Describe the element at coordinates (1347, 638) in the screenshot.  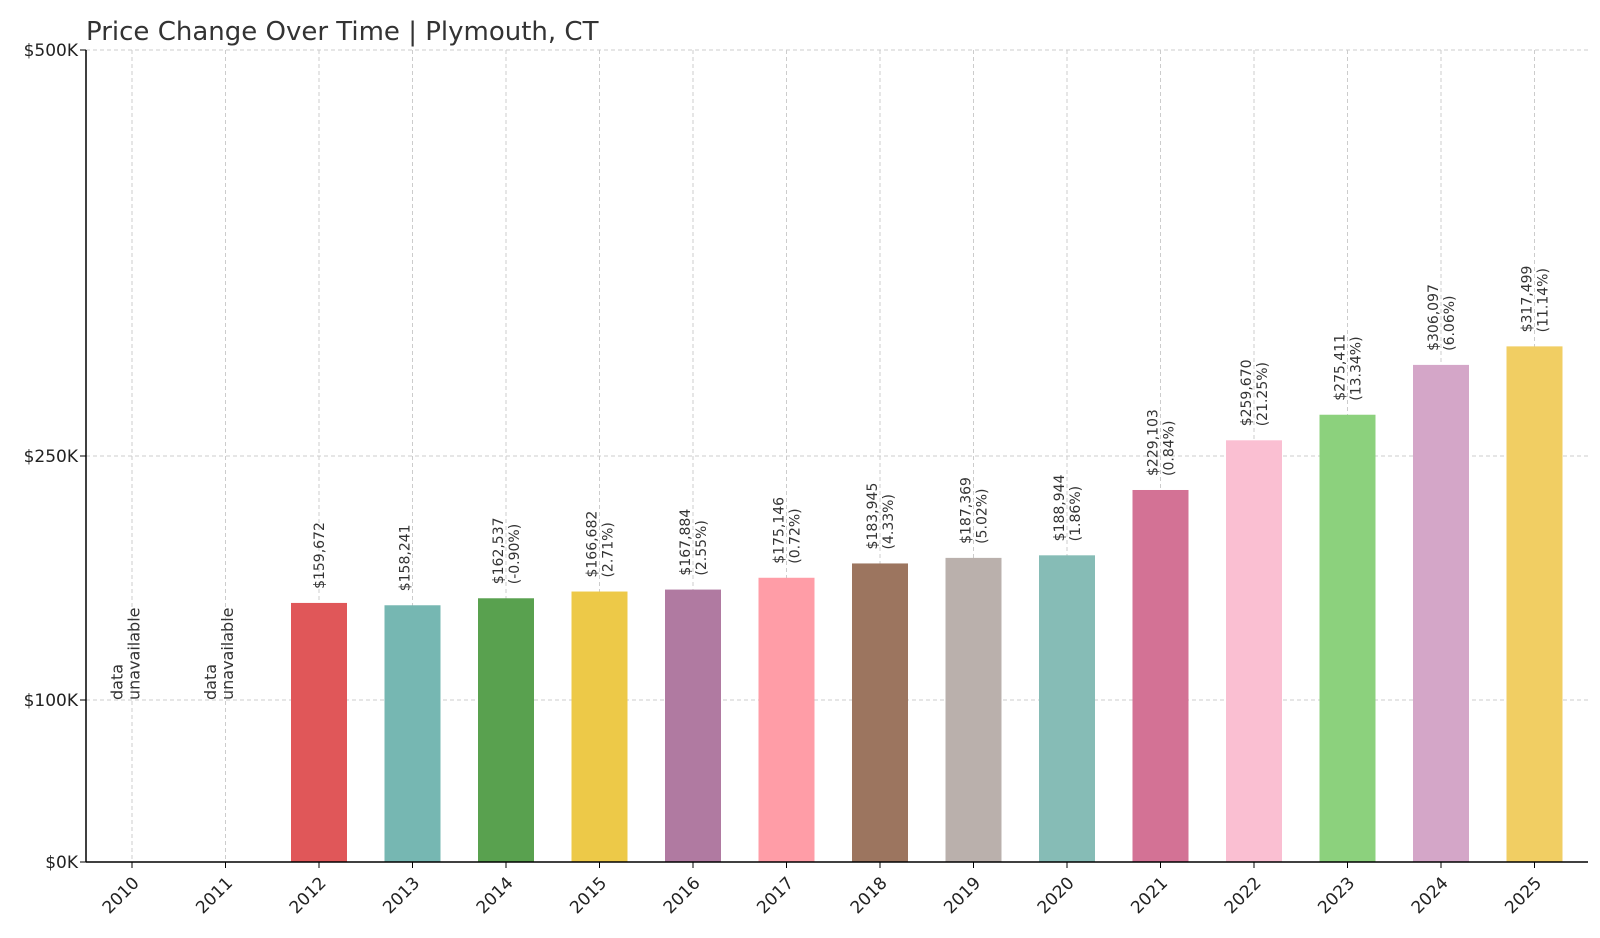
I see `bar-2023` at that location.